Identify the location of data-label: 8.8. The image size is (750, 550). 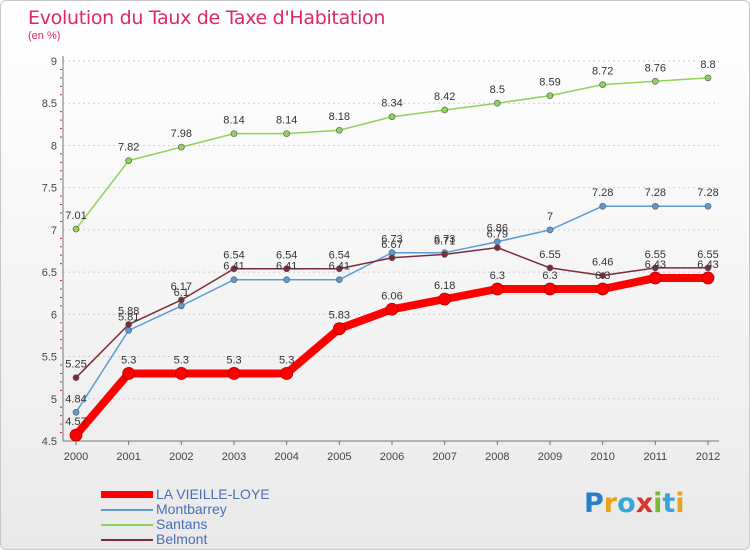
(707, 65).